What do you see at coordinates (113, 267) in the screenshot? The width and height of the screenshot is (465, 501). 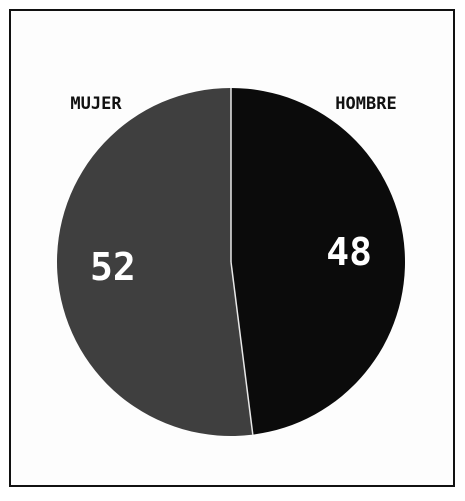 I see `value-label: 52` at bounding box center [113, 267].